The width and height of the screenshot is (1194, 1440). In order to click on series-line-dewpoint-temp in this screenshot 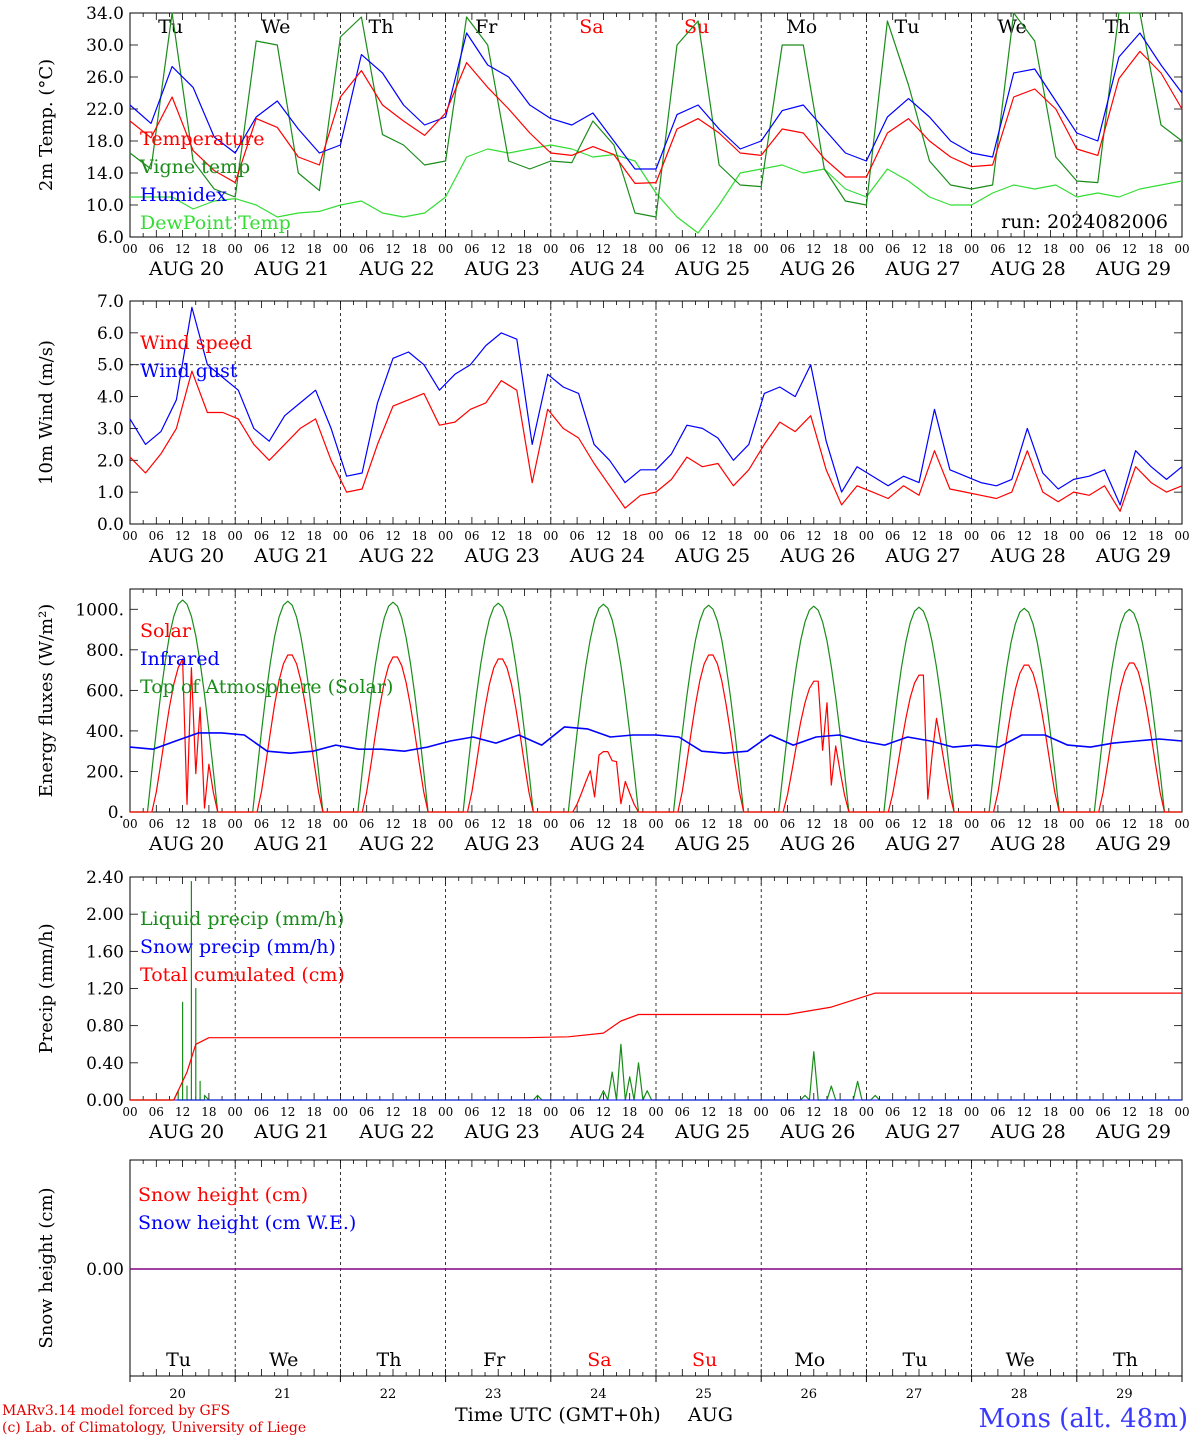, I will do `click(656, 189)`.